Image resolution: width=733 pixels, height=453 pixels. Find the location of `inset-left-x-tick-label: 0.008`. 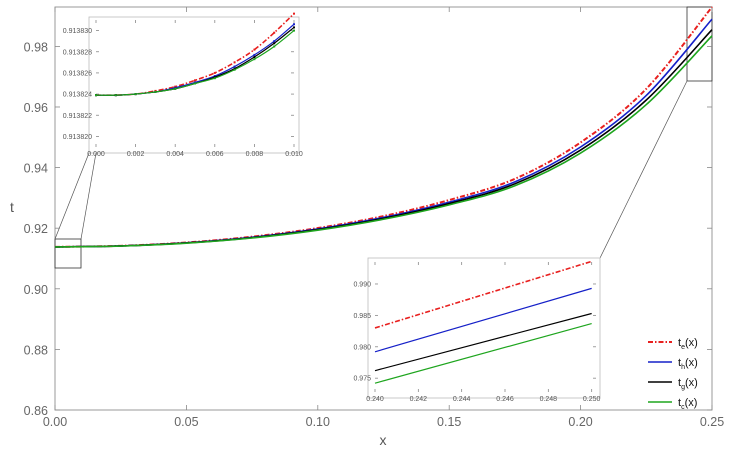

inset-left-x-tick-label: 0.008 is located at coordinates (255, 154).